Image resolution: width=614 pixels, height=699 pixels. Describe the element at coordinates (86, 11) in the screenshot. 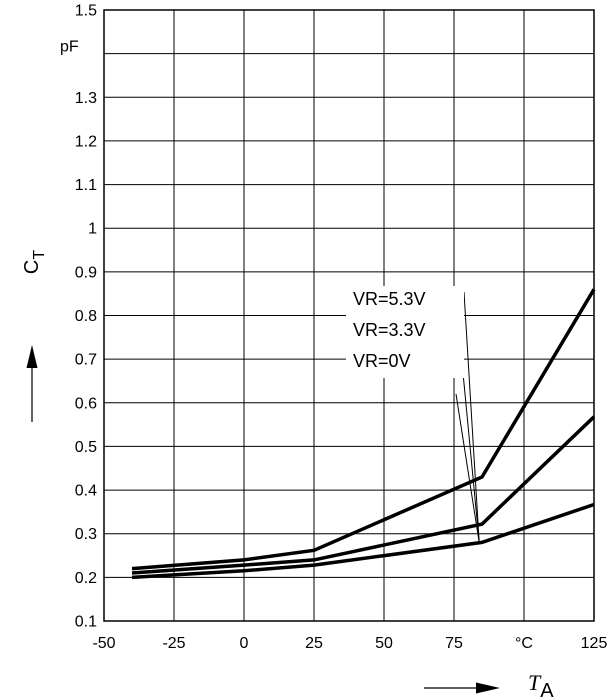

I see `y-tick-label: 1.5` at that location.